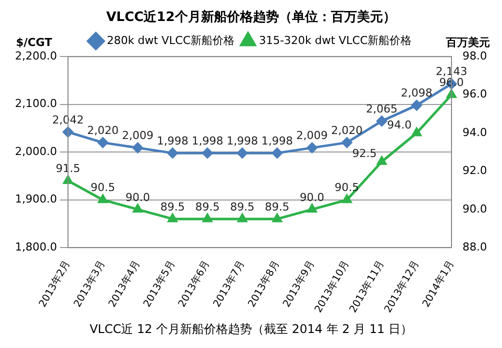 The width and height of the screenshot is (502, 348). Describe the element at coordinates (475, 209) in the screenshot. I see `y2-tick-label: 90.0` at that location.